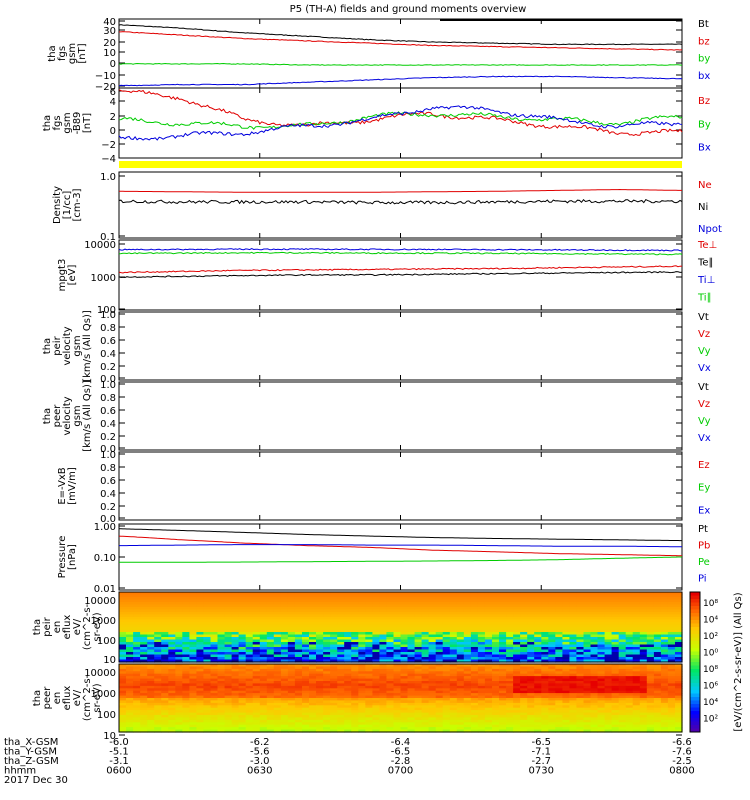  I want to click on series-line-Ti⊥, so click(400, 250).